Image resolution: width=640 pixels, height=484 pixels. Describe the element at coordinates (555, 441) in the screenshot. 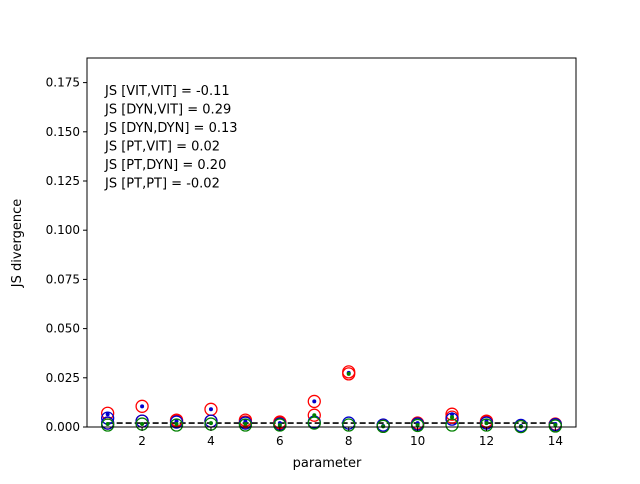

I see `x-tick-label-6: 14` at that location.